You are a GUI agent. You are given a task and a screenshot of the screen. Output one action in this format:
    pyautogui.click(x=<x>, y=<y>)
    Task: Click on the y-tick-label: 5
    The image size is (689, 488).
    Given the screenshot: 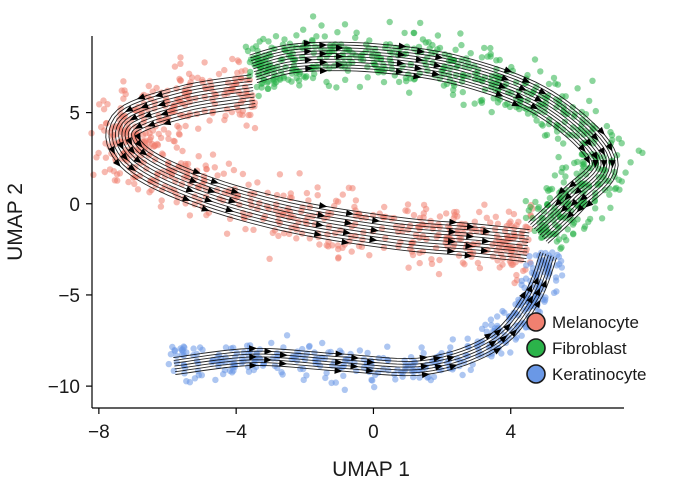 What is the action you would take?
    pyautogui.click(x=74, y=114)
    